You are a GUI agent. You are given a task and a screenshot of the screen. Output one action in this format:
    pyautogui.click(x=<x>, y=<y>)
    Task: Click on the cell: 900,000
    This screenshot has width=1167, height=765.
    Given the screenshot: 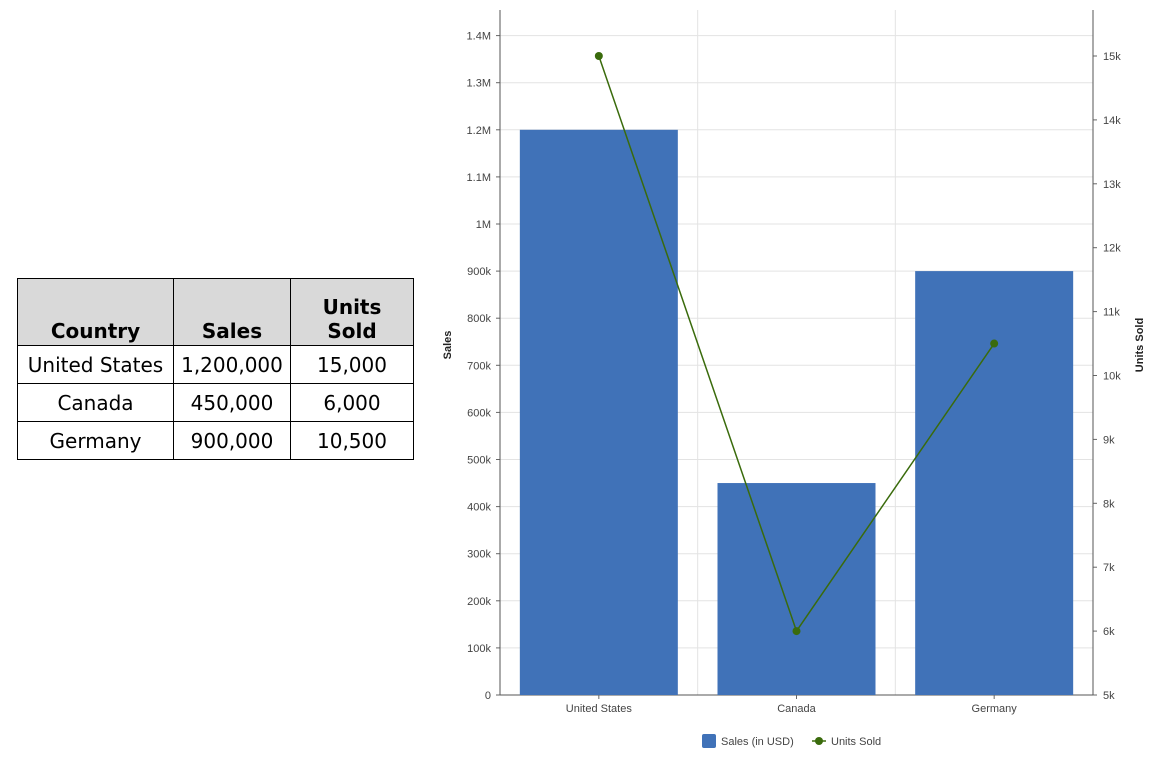 What is the action you would take?
    pyautogui.click(x=232, y=440)
    